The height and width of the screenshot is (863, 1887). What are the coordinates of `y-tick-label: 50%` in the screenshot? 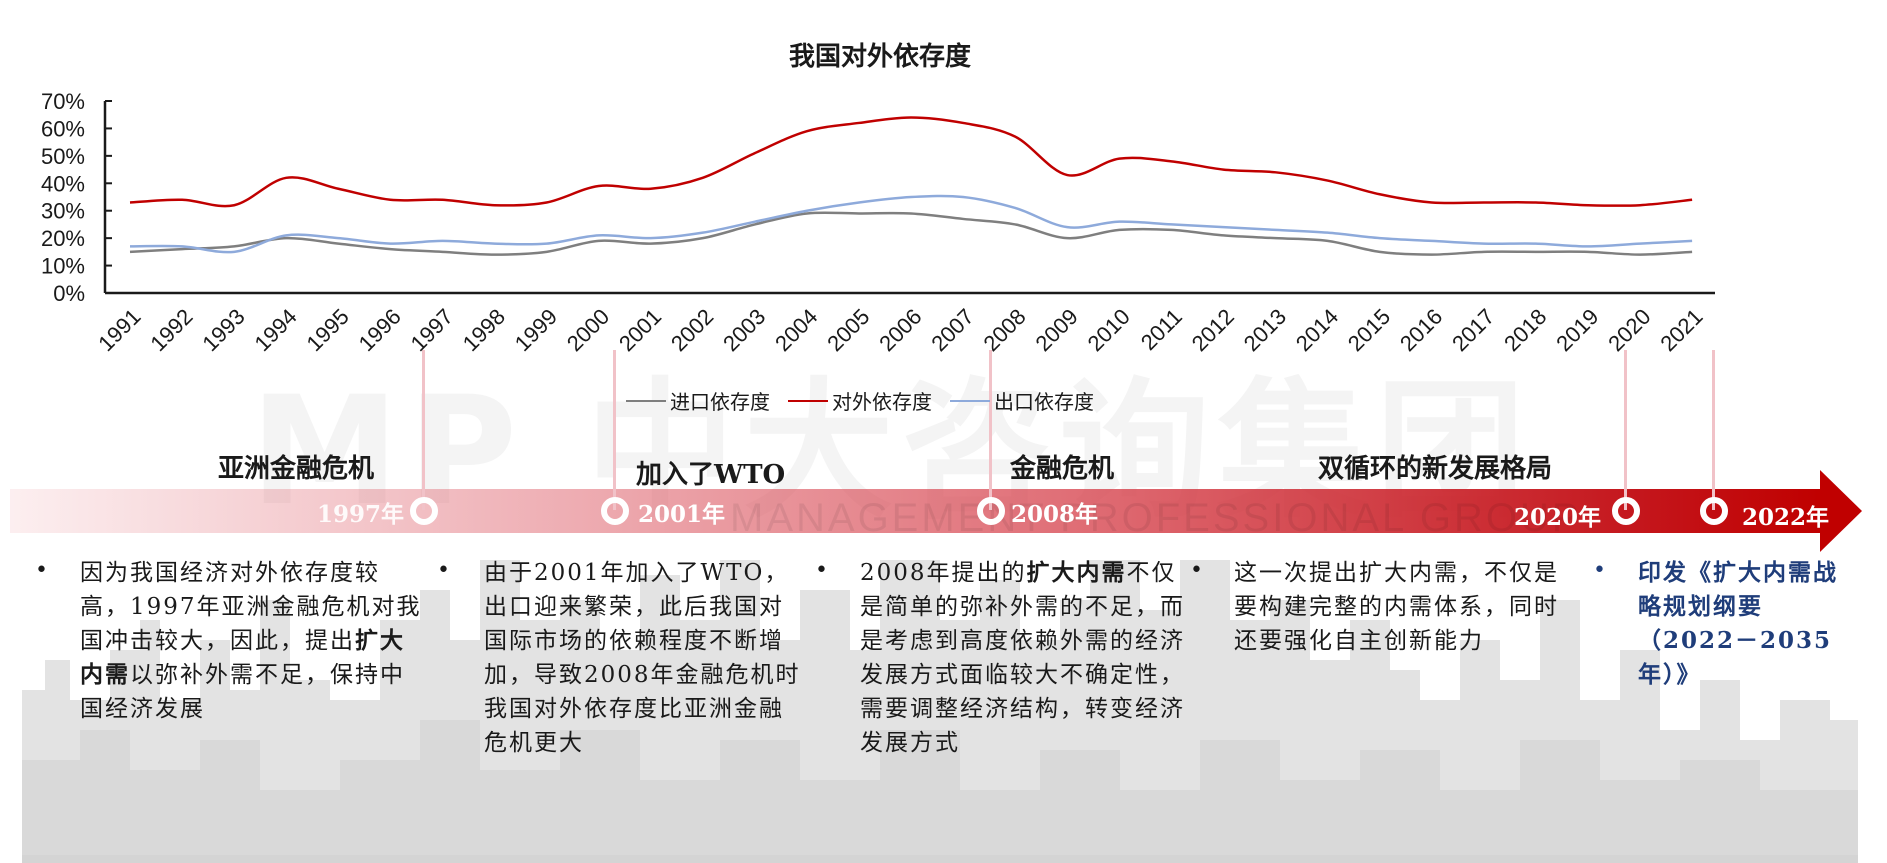 It's located at (63, 156).